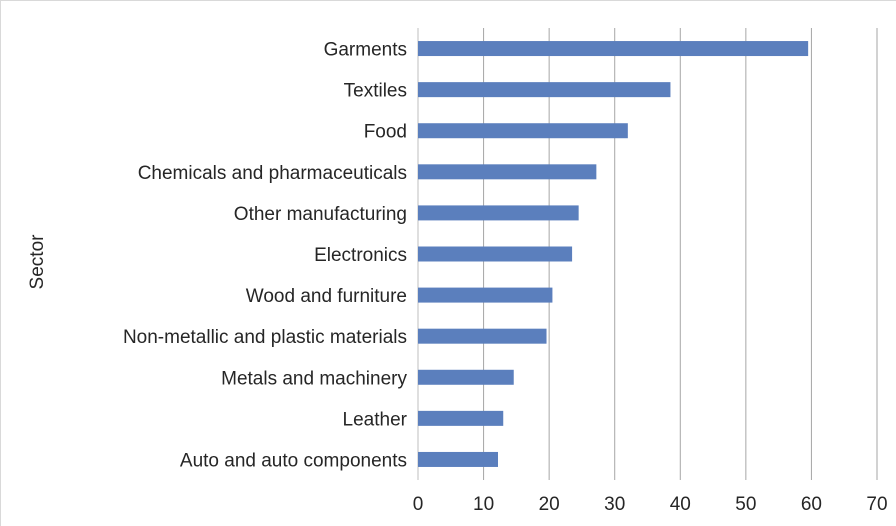 This screenshot has width=896, height=526. What do you see at coordinates (418, 504) in the screenshot?
I see `x-tick-label: 0` at bounding box center [418, 504].